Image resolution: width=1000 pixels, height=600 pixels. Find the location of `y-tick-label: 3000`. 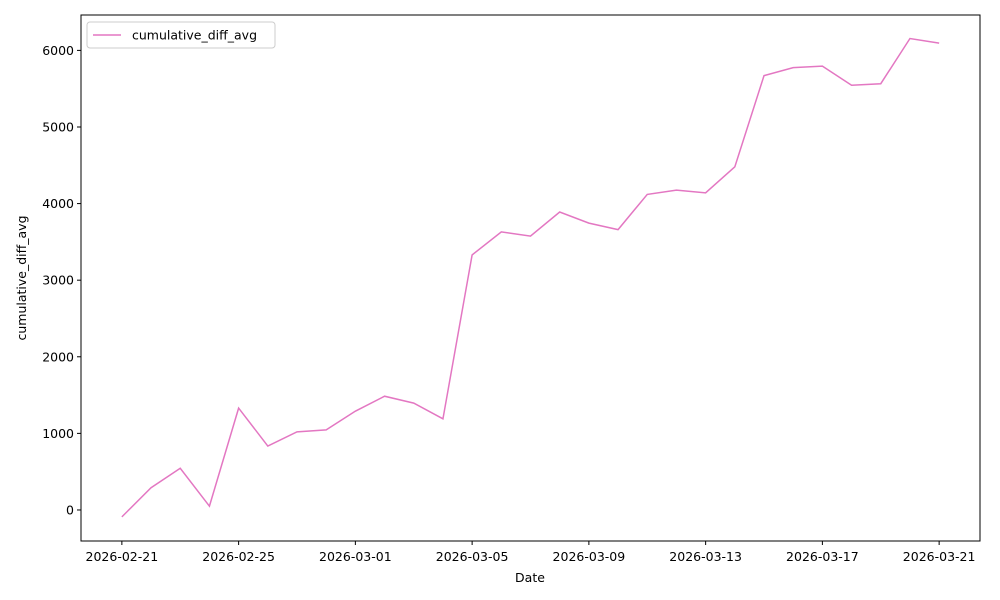

y-tick-label: 3000 is located at coordinates (58, 280).